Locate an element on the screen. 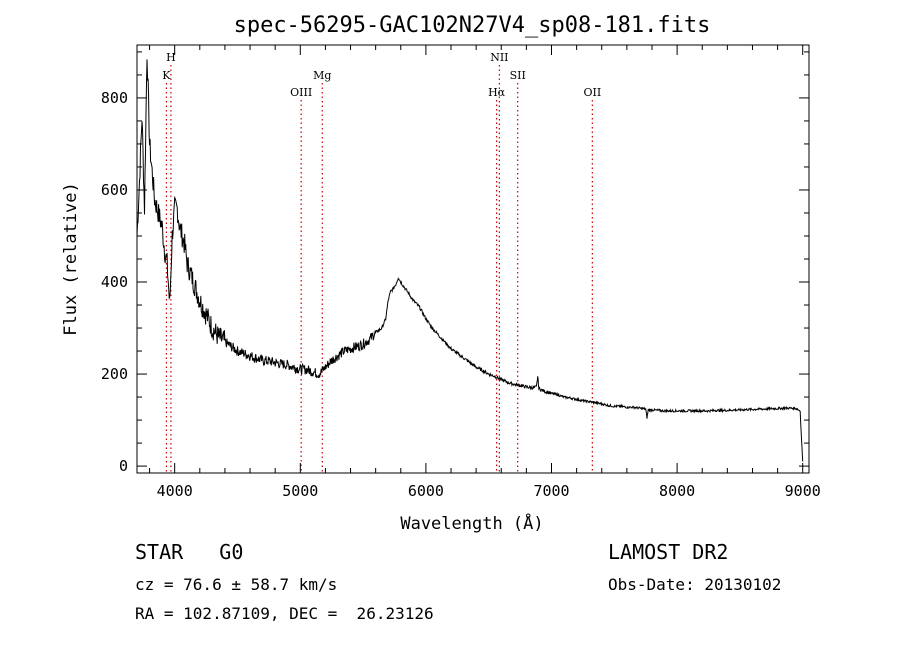 This screenshot has height=650, width=900. y-tick-label: 0 is located at coordinates (123, 466).